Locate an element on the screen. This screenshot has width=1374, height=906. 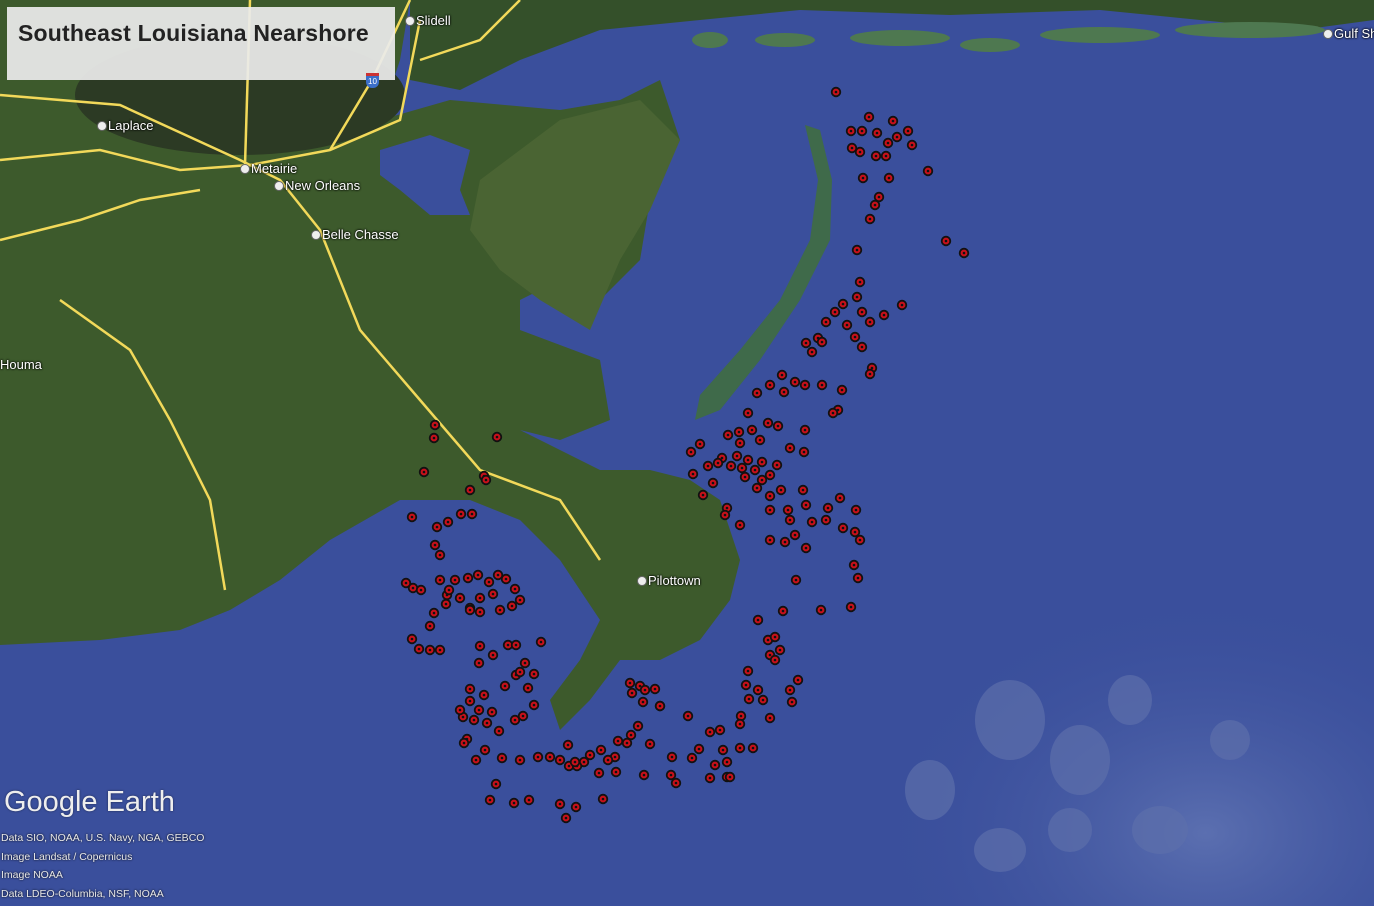
place-label-belle-chasse: Belle Chasse is located at coordinates (355, 234).